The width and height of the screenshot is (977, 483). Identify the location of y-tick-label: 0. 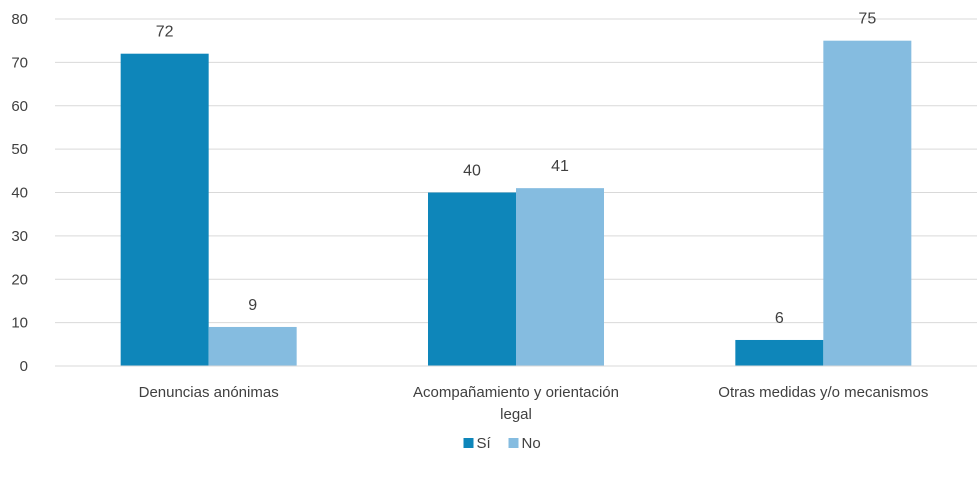
(24, 366).